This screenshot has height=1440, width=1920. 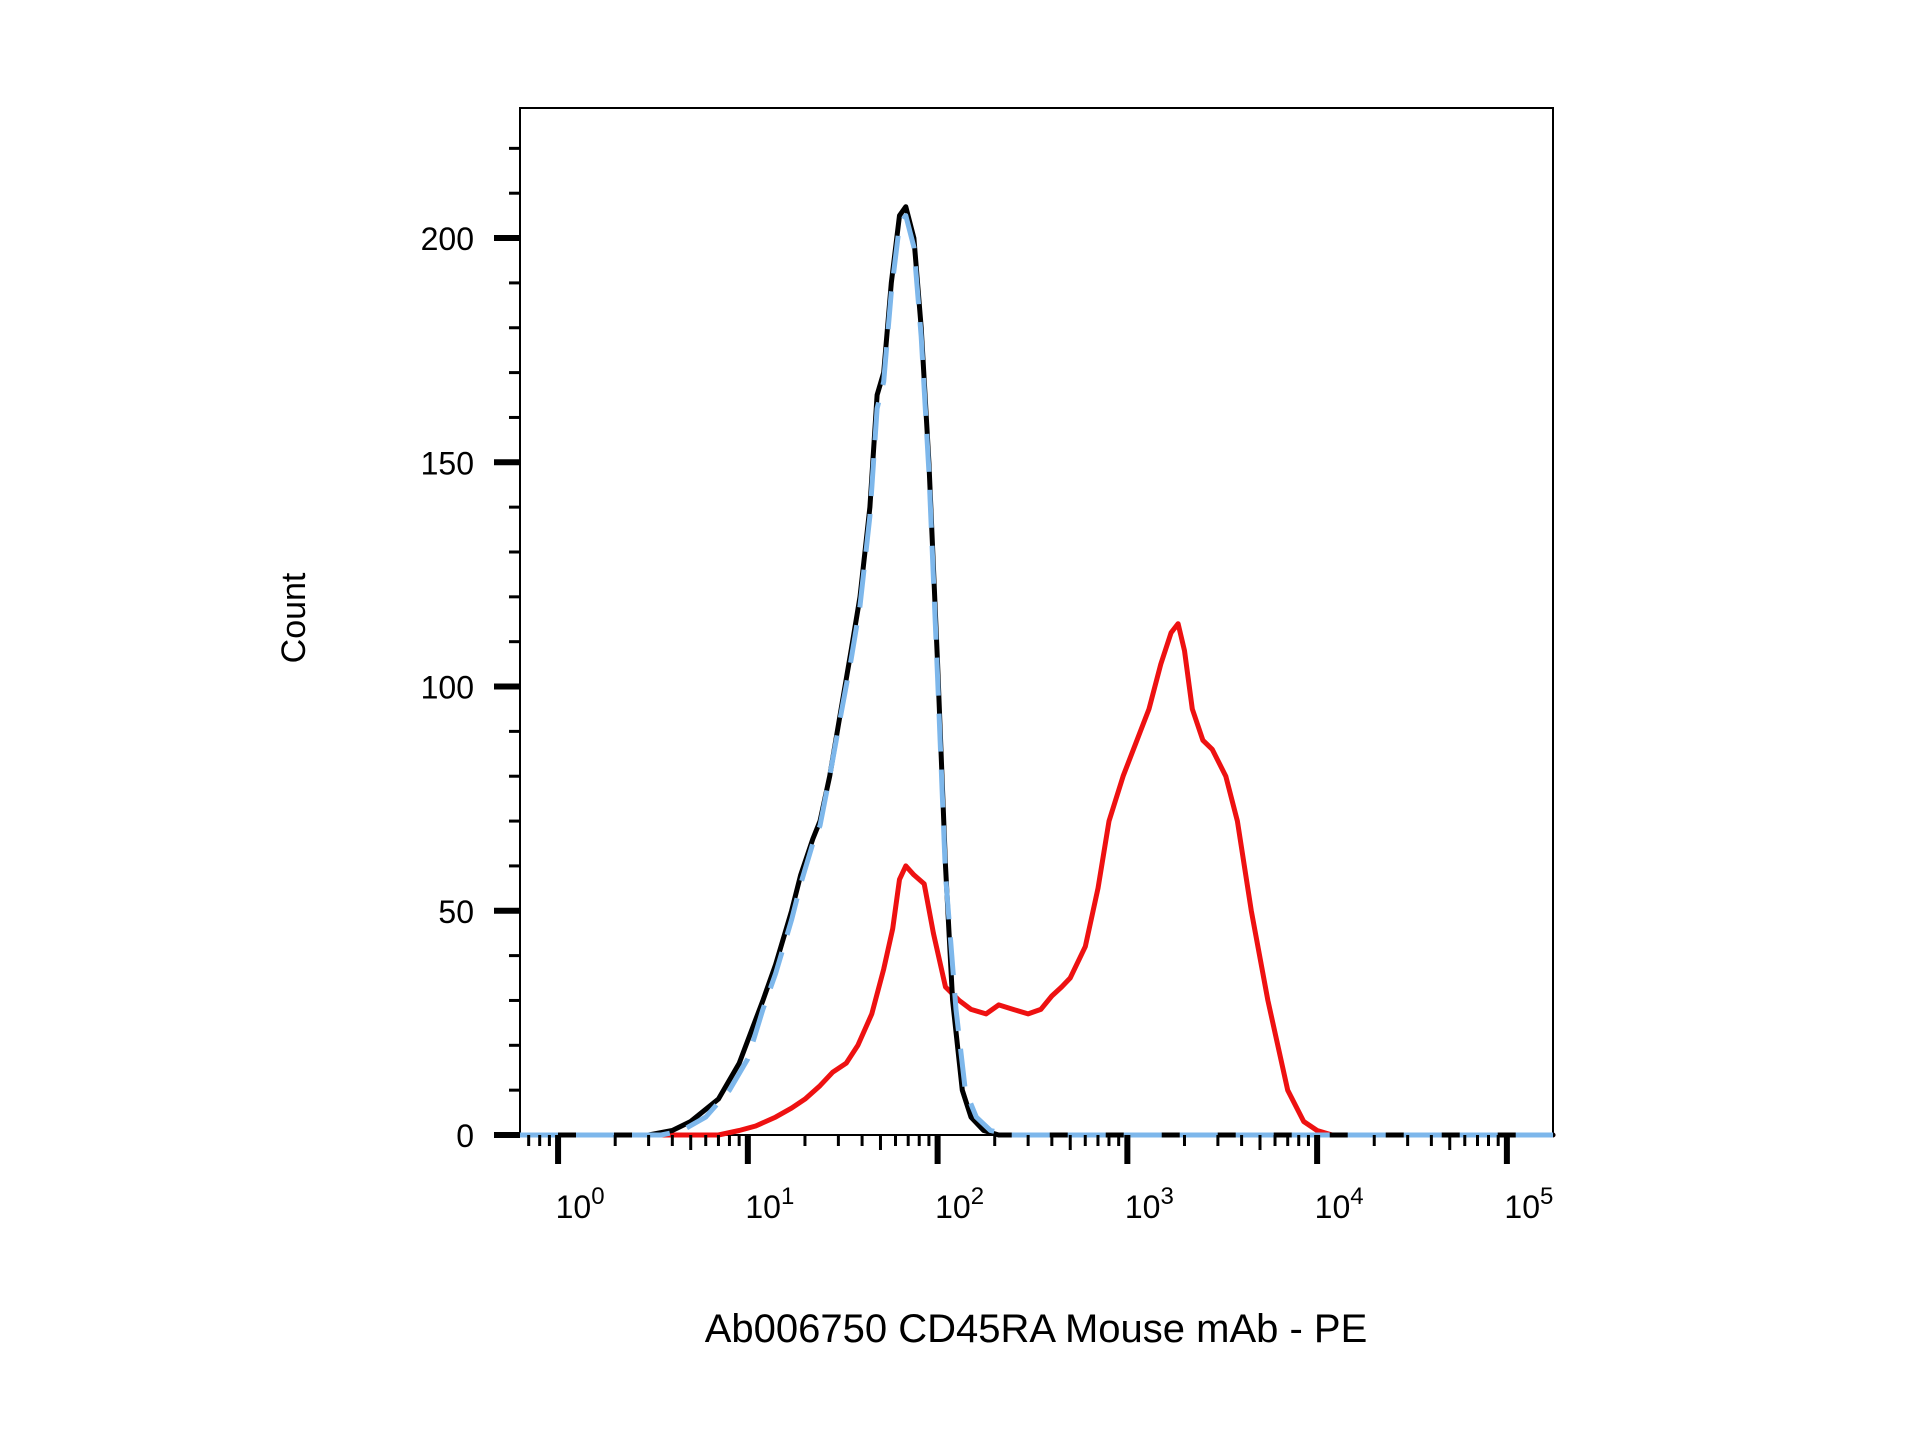 I want to click on x-tick-label: 10¹, so click(x=769, y=1204).